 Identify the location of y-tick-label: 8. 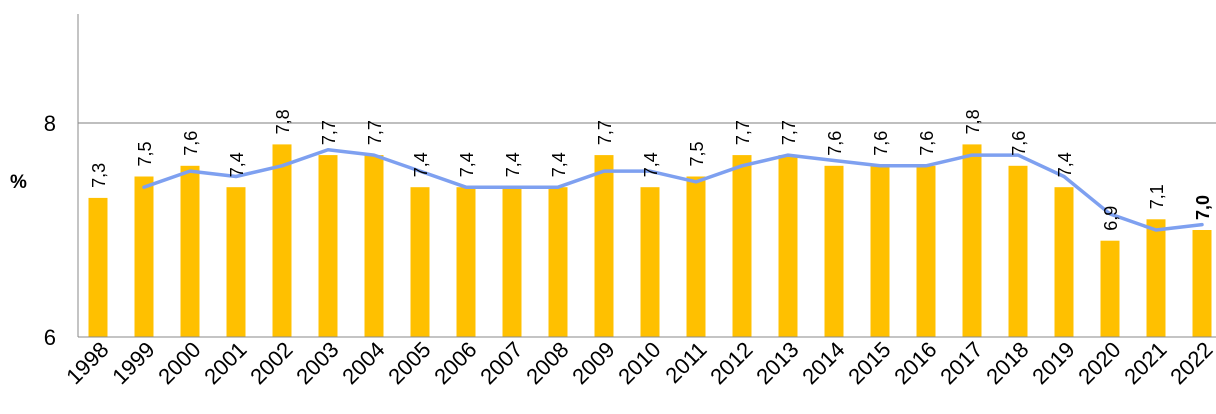
(50, 123).